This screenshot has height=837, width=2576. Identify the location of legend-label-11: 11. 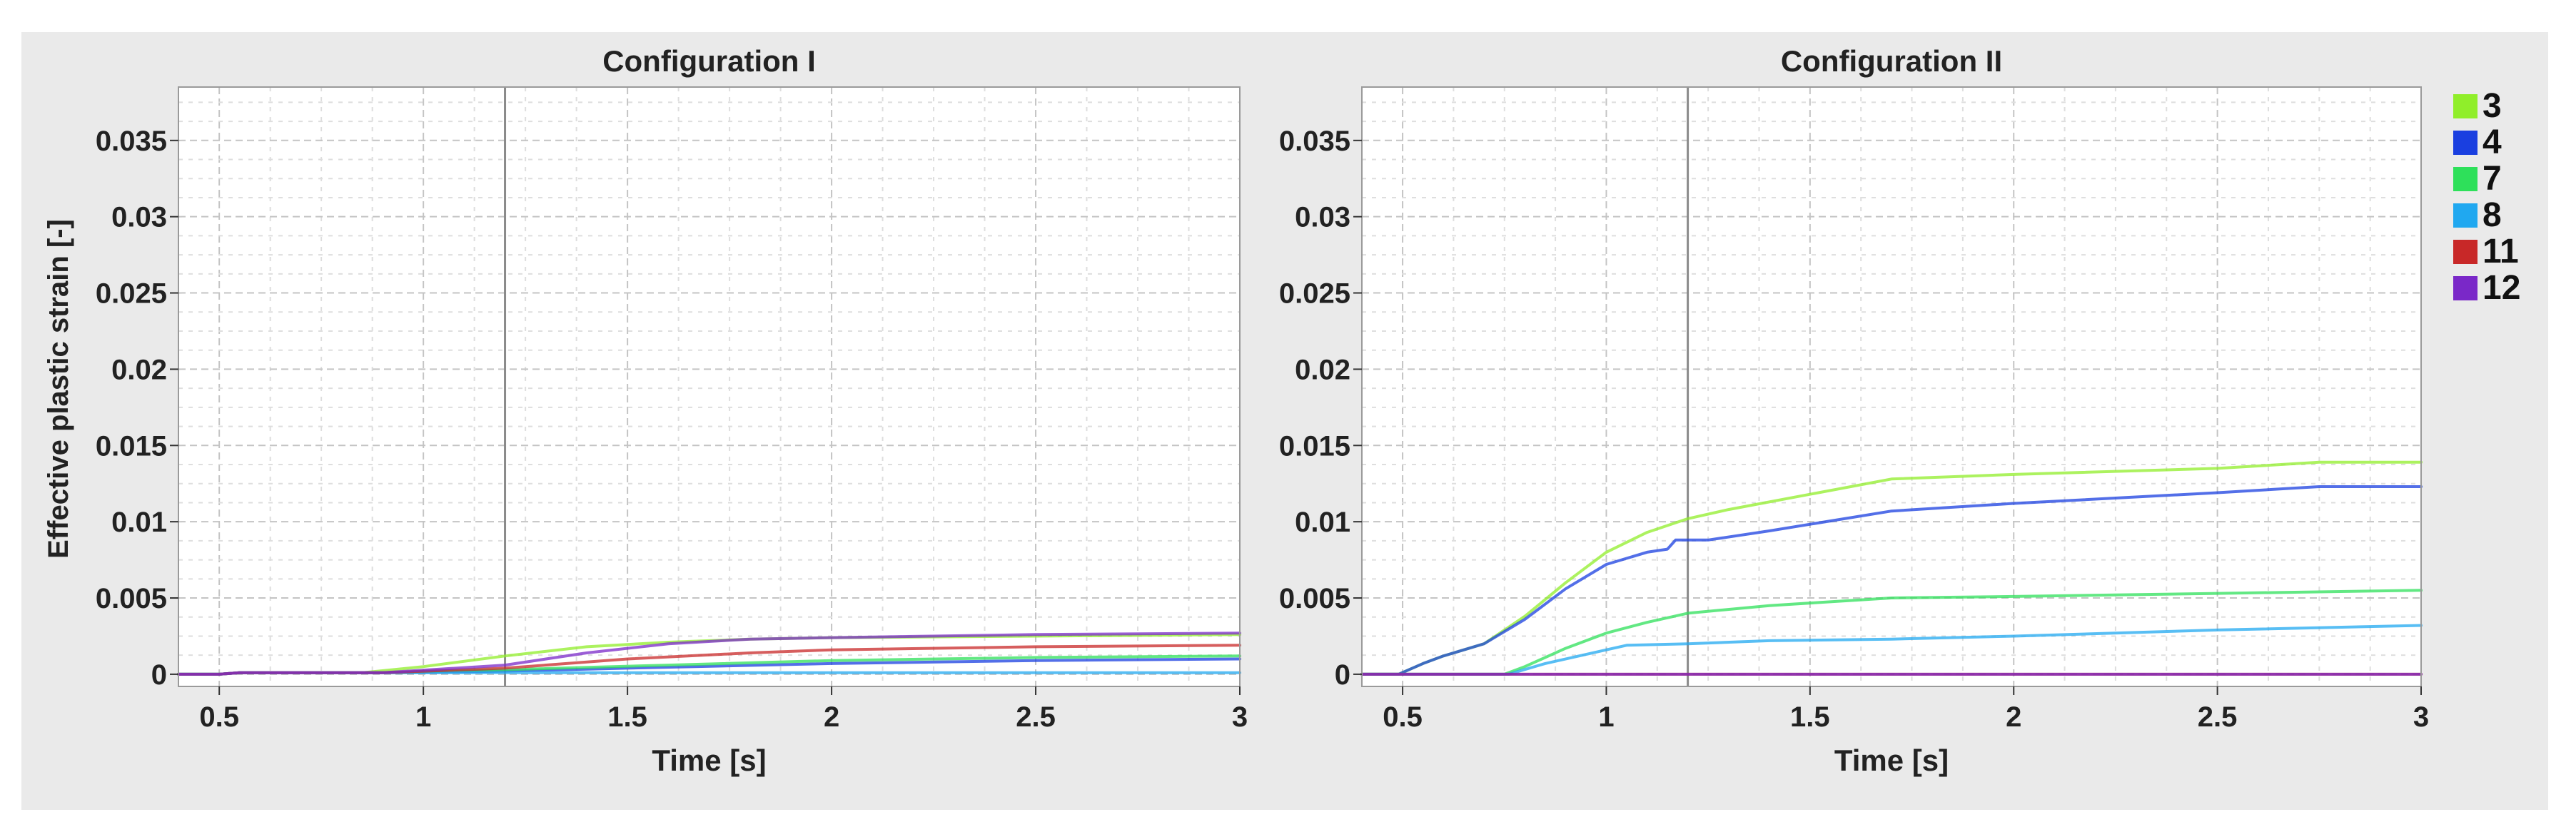
(2500, 251).